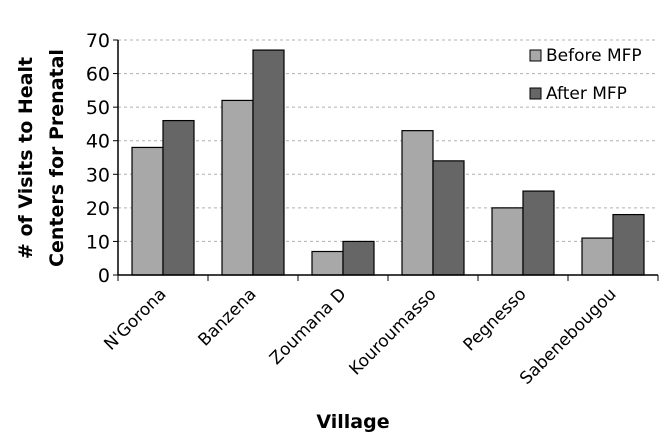 This screenshot has height=438, width=670. Describe the element at coordinates (495, 319) in the screenshot. I see `x-tick-label: Pegnesso` at that location.